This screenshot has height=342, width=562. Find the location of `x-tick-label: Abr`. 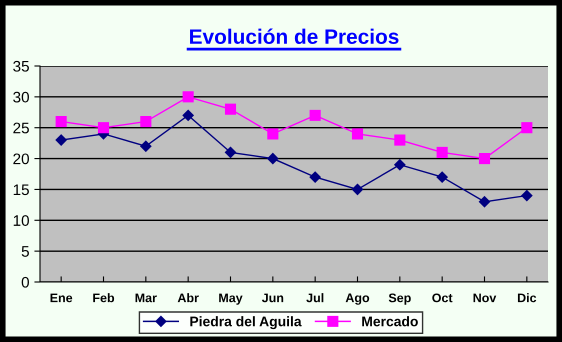

x-tick-label: Abr is located at coordinates (188, 297).